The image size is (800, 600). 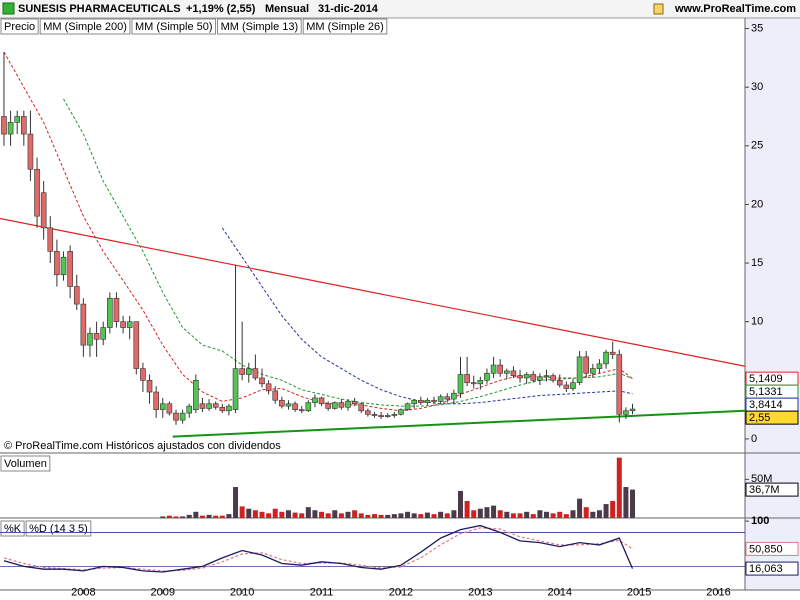 What do you see at coordinates (766, 405) in the screenshot?
I see `value-label: 3,8414` at bounding box center [766, 405].